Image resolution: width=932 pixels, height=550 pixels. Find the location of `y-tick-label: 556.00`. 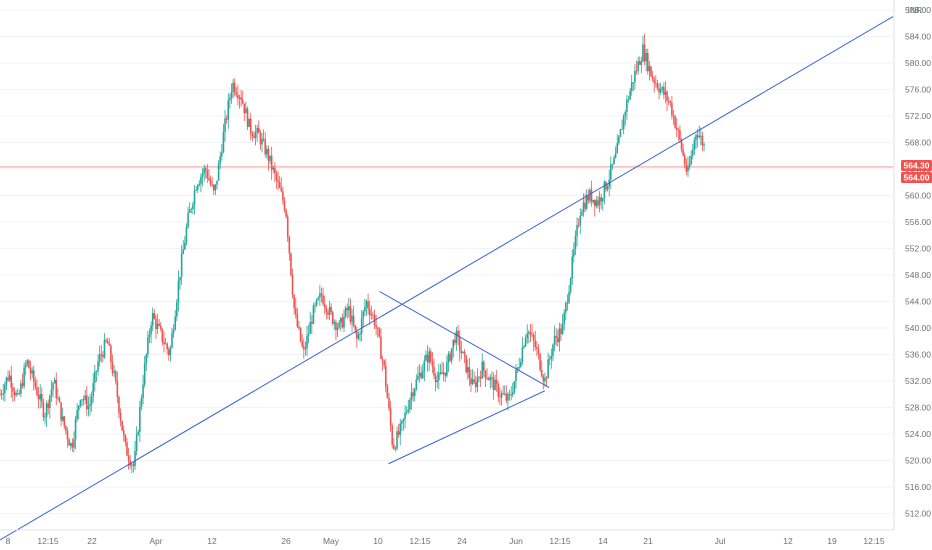

y-tick-label: 556.00 is located at coordinates (918, 222).